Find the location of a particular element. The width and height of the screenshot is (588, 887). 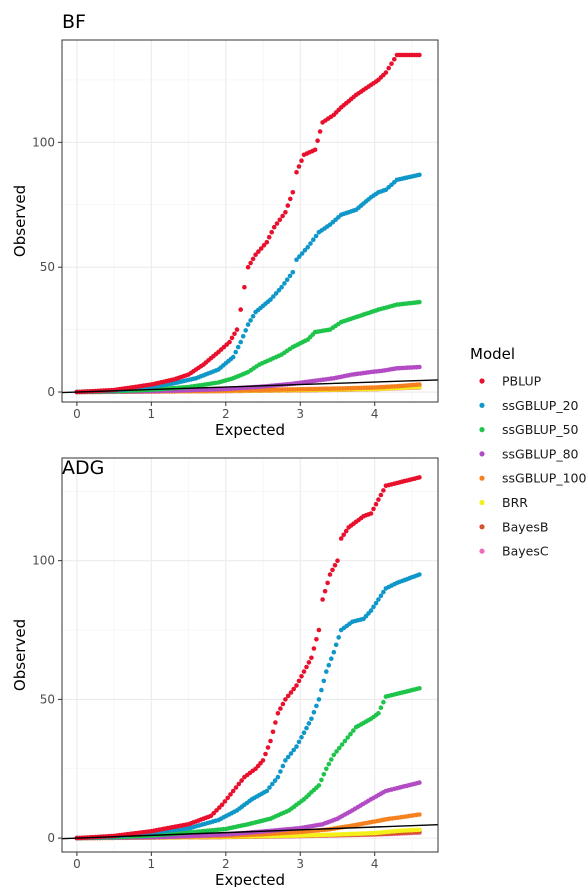

panel-title: ADG is located at coordinates (83, 468).